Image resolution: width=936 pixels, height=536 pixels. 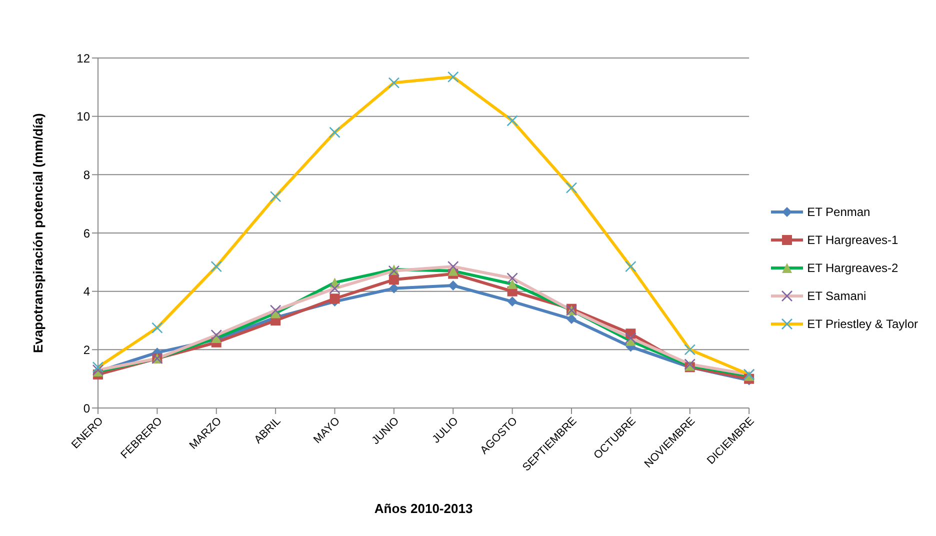 What do you see at coordinates (83, 117) in the screenshot?
I see `y-tick-label: 10` at bounding box center [83, 117].